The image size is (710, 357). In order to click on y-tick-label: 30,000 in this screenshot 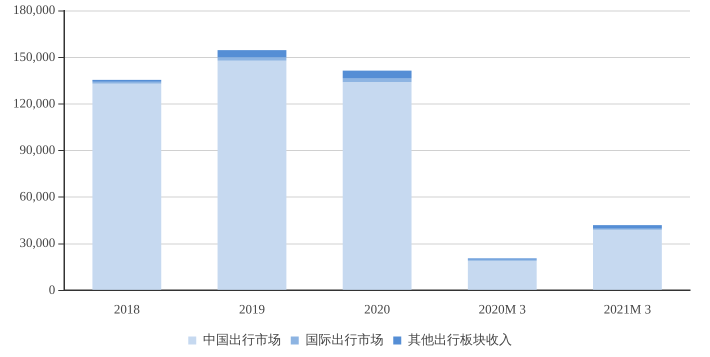, I will do `click(38, 242)`.